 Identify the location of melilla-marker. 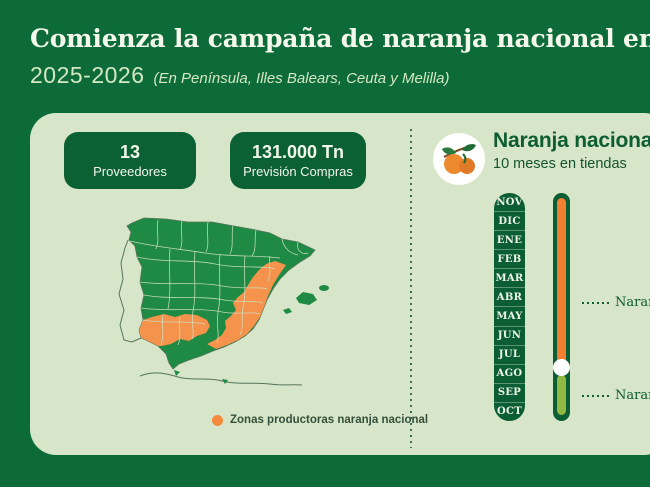
(225, 381).